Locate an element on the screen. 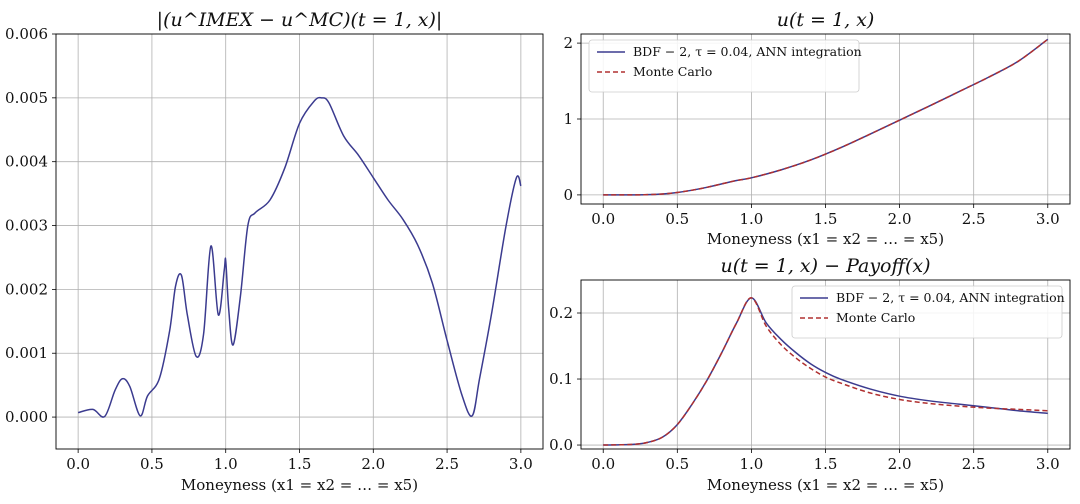 This screenshot has width=1080, height=504. y-tick-label: 1 is located at coordinates (568, 119).